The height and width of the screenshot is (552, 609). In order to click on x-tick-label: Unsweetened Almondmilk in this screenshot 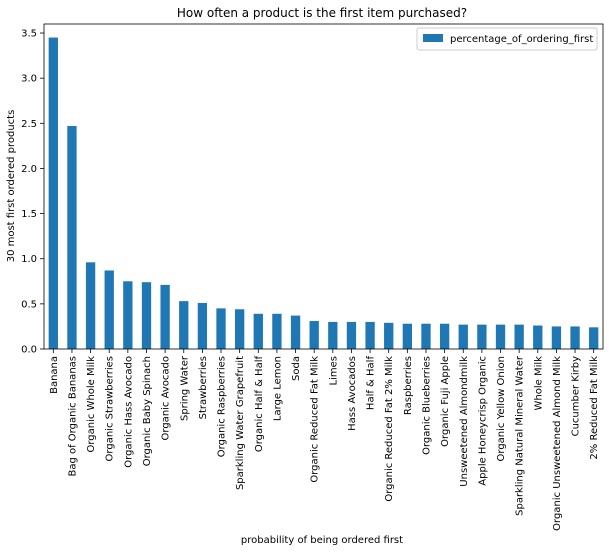, I will do `click(464, 421)`.